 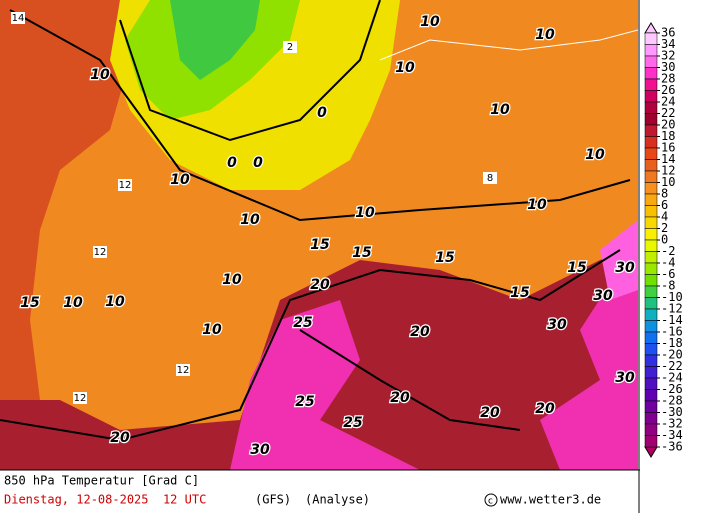 I want to click on contour-label: 8, so click(x=490, y=178).